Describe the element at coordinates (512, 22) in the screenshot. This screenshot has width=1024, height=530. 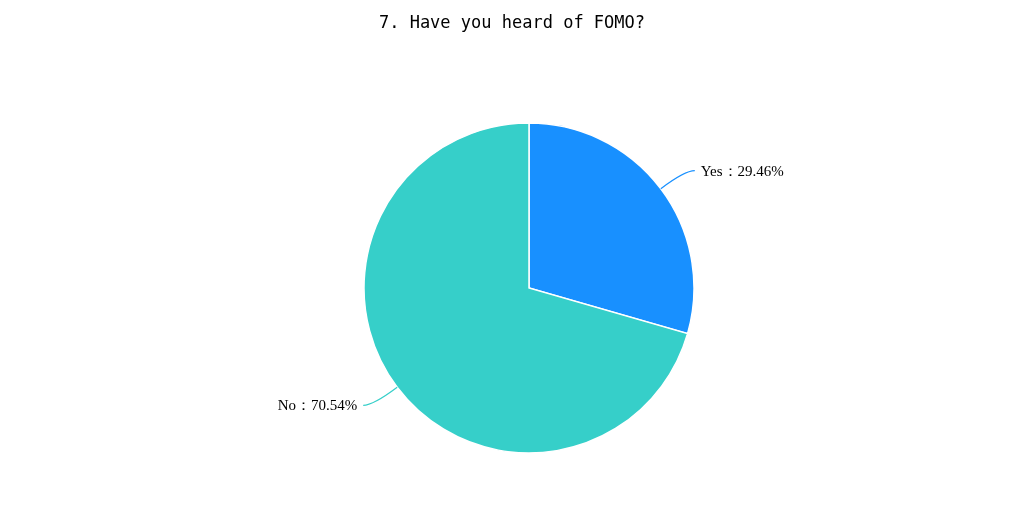
I see `chart-title: 7. Have you heard of FOMO?` at that location.